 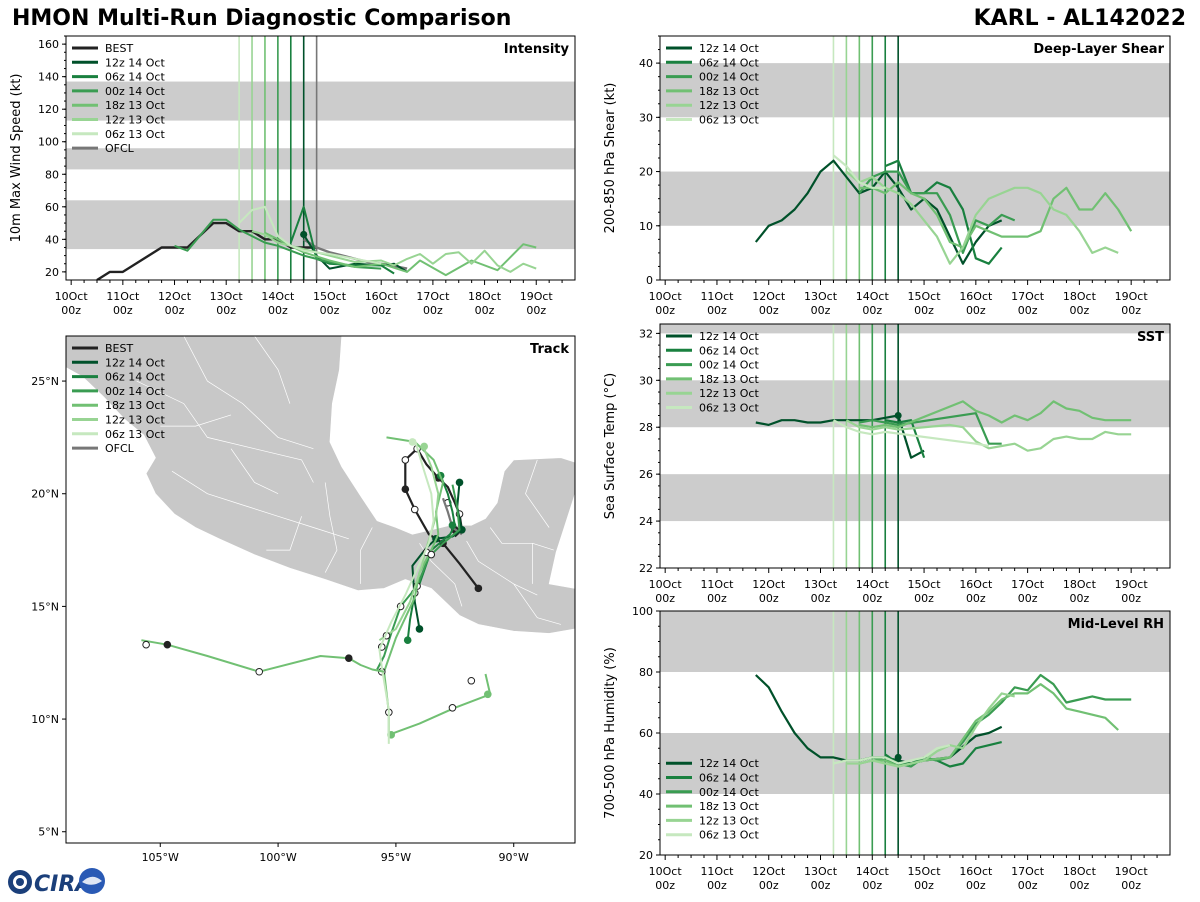 I want to click on legend-label: 00z 14 Oct, so click(x=729, y=365).